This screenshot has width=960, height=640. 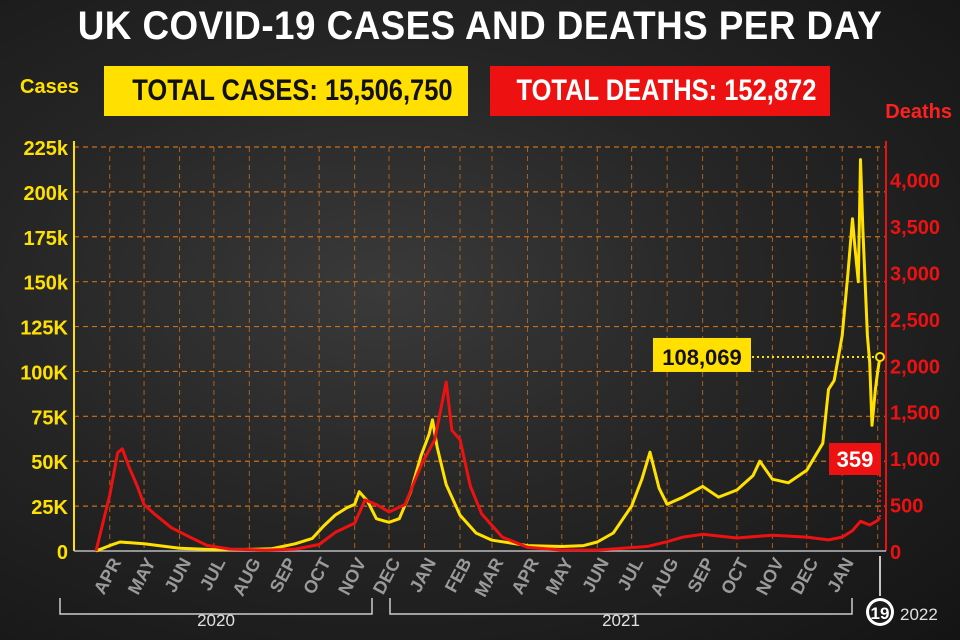 What do you see at coordinates (915, 321) in the screenshot?
I see `y2-tick-label: 2,500` at bounding box center [915, 321].